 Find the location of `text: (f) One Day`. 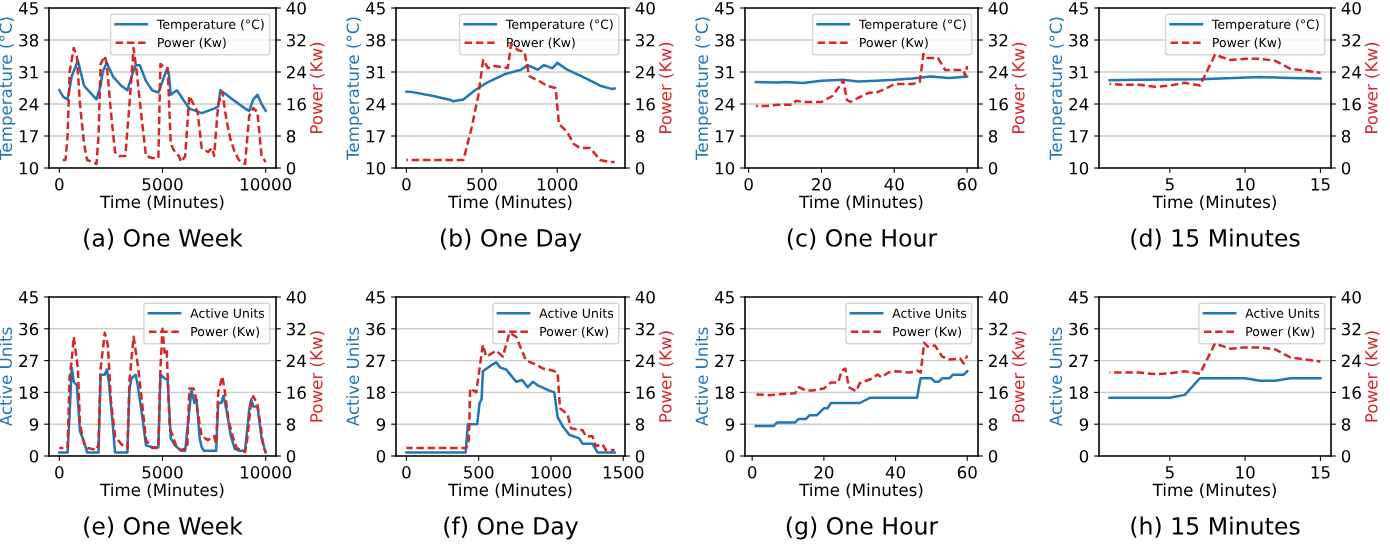

text: (f) One Day is located at coordinates (511, 528).